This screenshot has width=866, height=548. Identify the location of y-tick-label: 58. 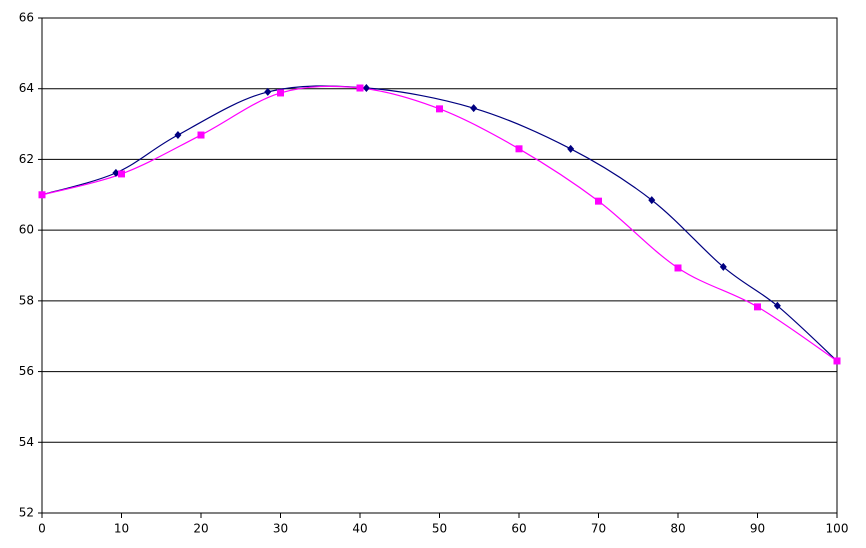
(26, 300).